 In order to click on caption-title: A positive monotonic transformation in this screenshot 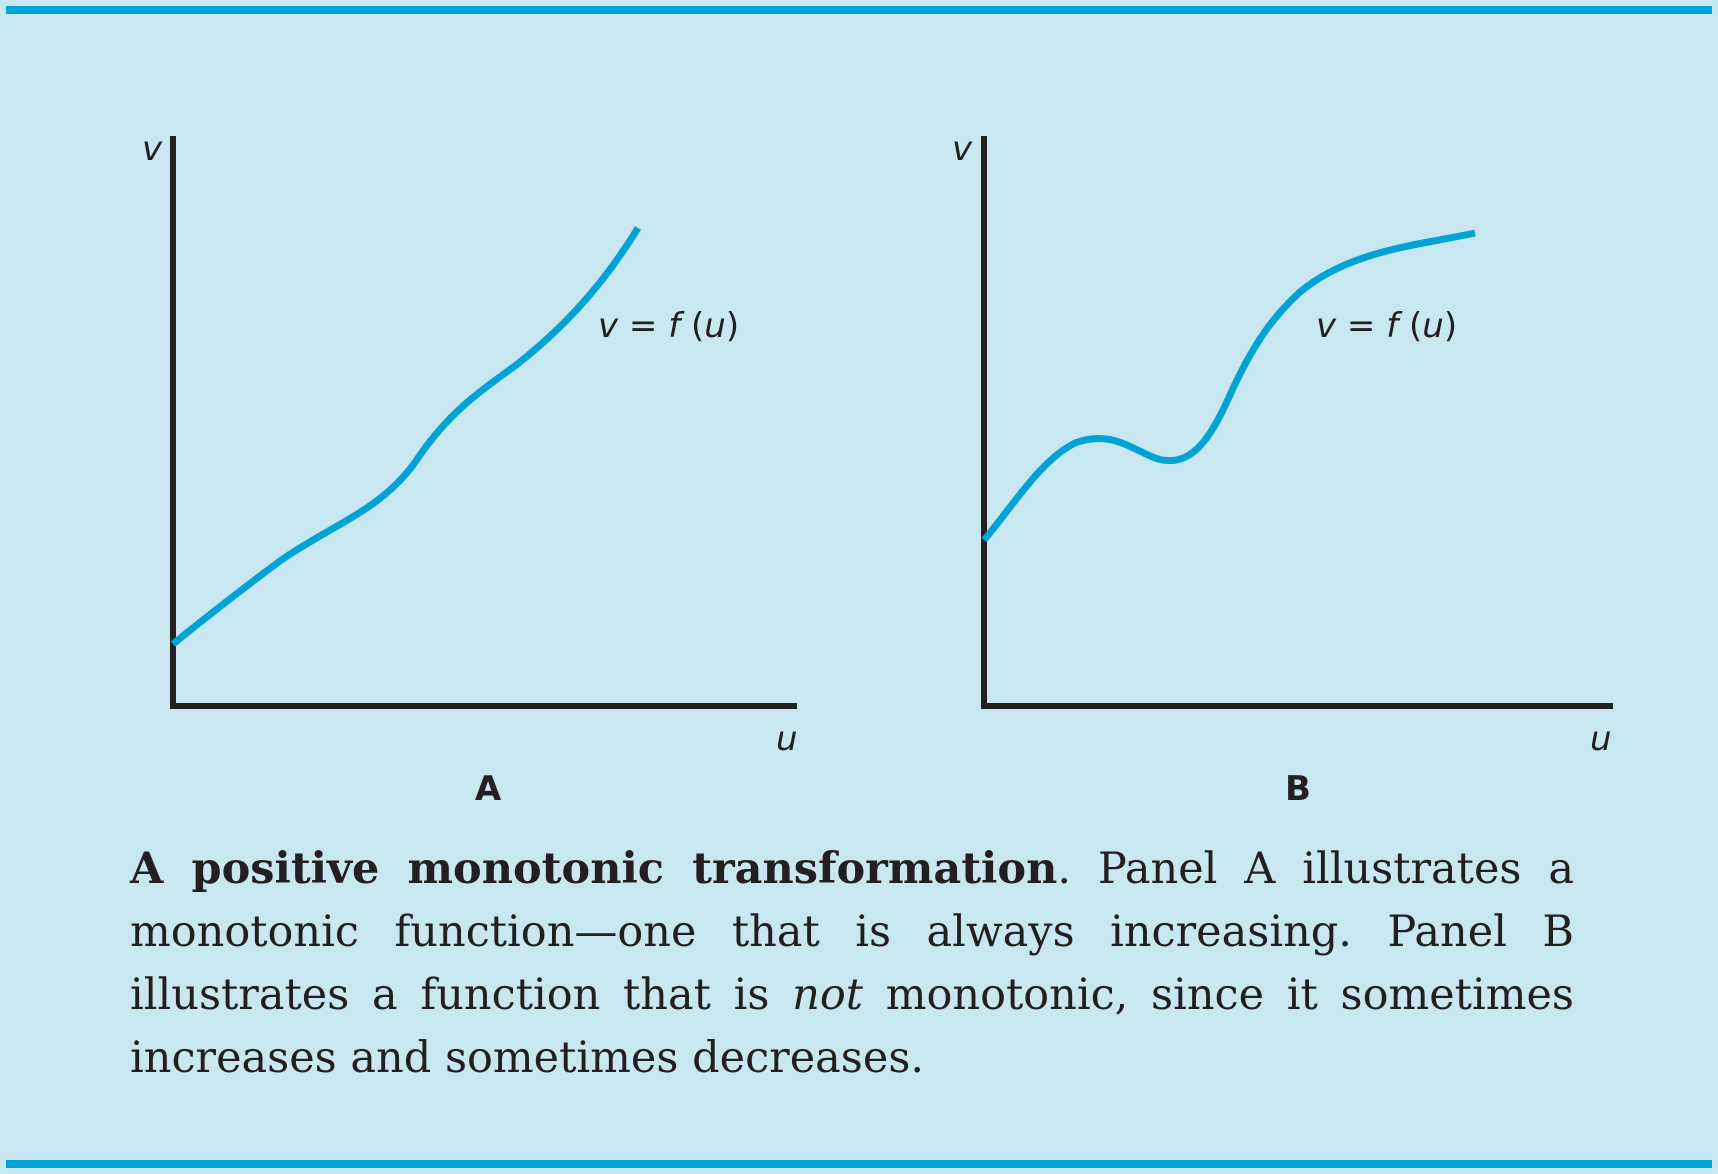, I will do `click(594, 869)`.